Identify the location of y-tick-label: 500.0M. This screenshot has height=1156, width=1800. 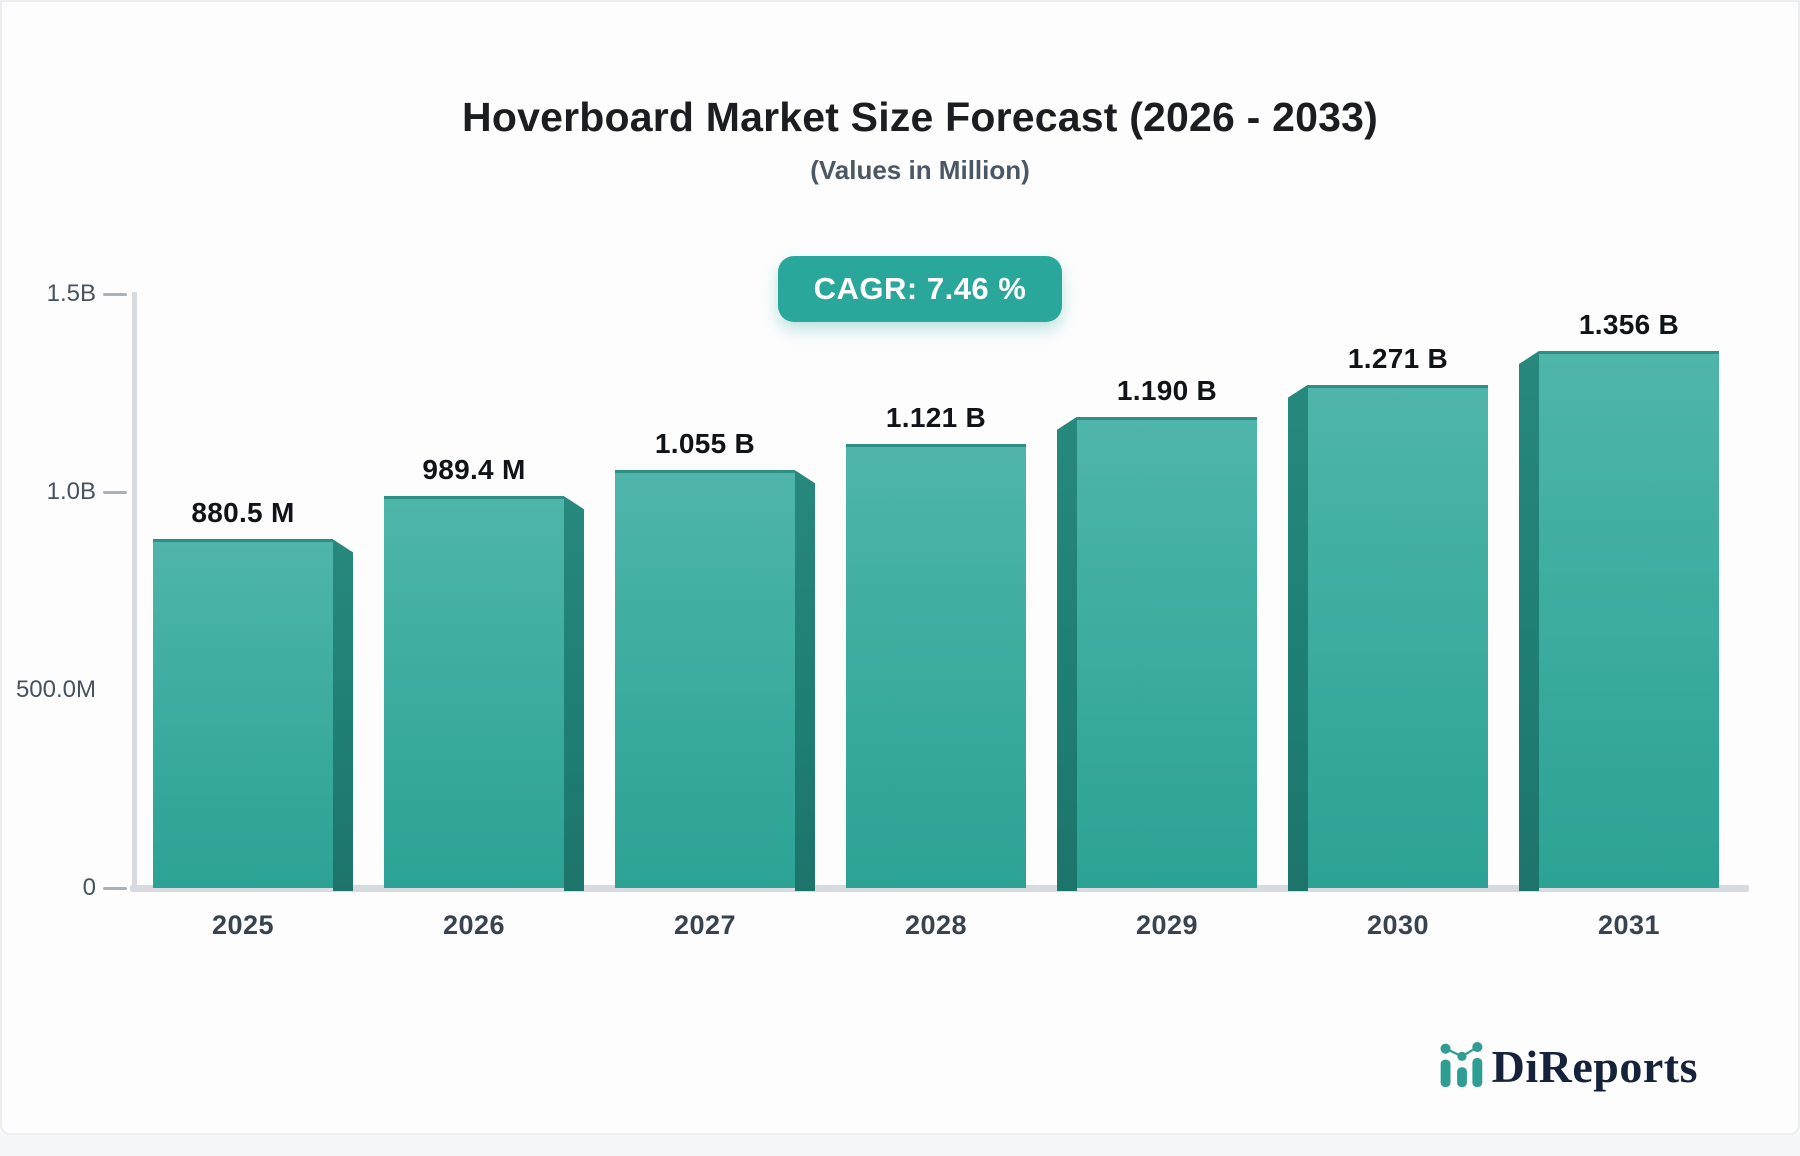
(55, 689).